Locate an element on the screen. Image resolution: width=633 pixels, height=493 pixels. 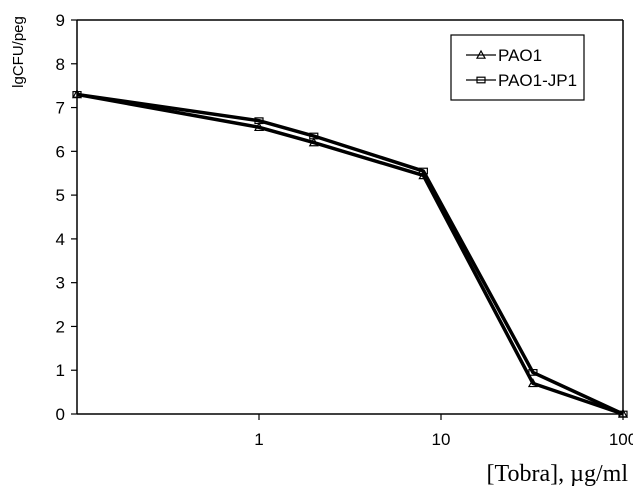
y-tick-label: 5 is located at coordinates (60, 195).